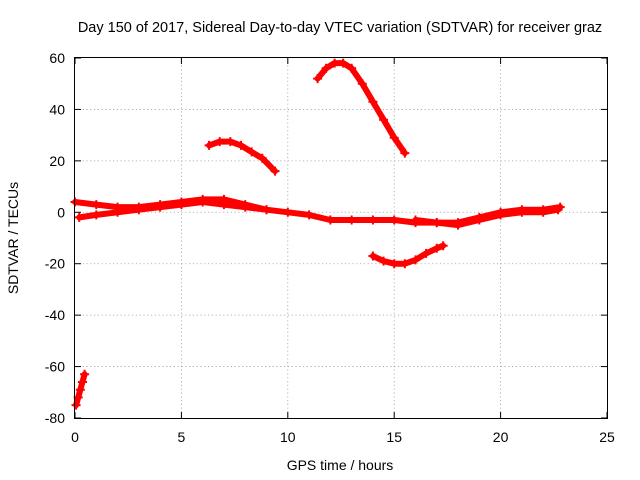  Describe the element at coordinates (61, 212) in the screenshot. I see `y-tick-label: 0` at that location.